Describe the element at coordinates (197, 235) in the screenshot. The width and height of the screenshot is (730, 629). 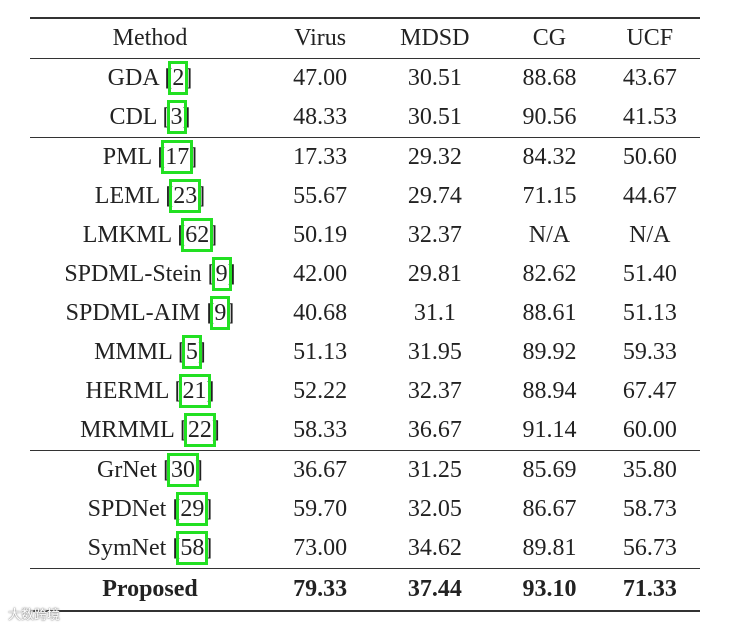
I see `citation-link: 62` at that location.